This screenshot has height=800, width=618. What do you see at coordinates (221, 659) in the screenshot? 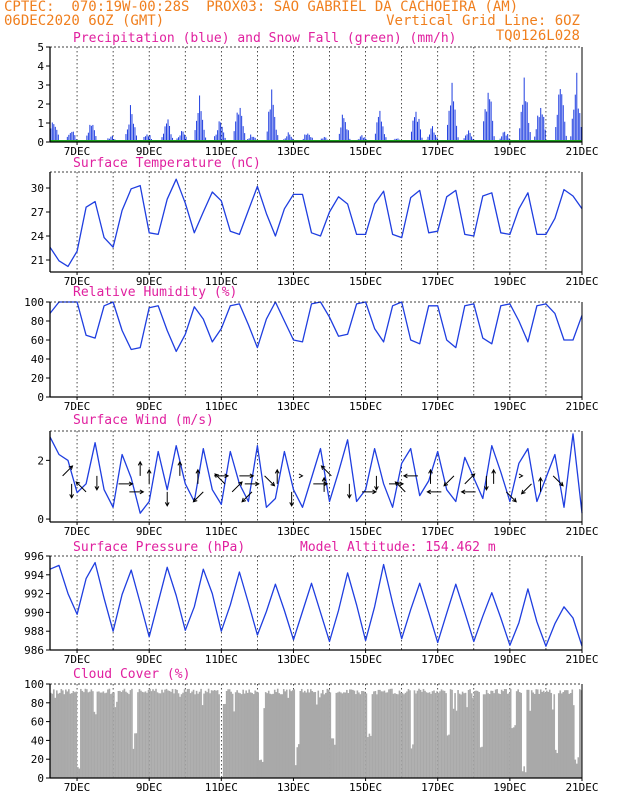
I see `x-tick-label: 11DEC` at bounding box center [221, 659].